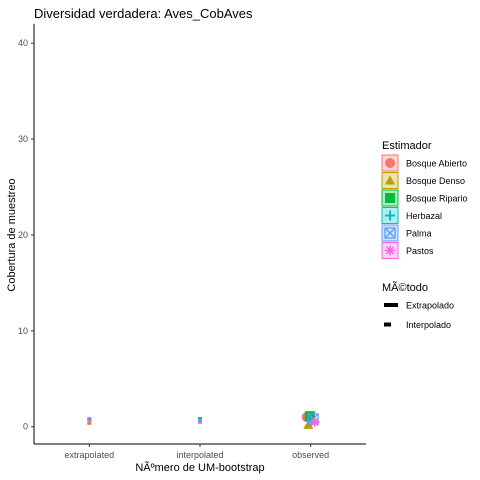 The height and width of the screenshot is (480, 480). What do you see at coordinates (23, 235) in the screenshot?
I see `y-tick-label: 20` at bounding box center [23, 235].